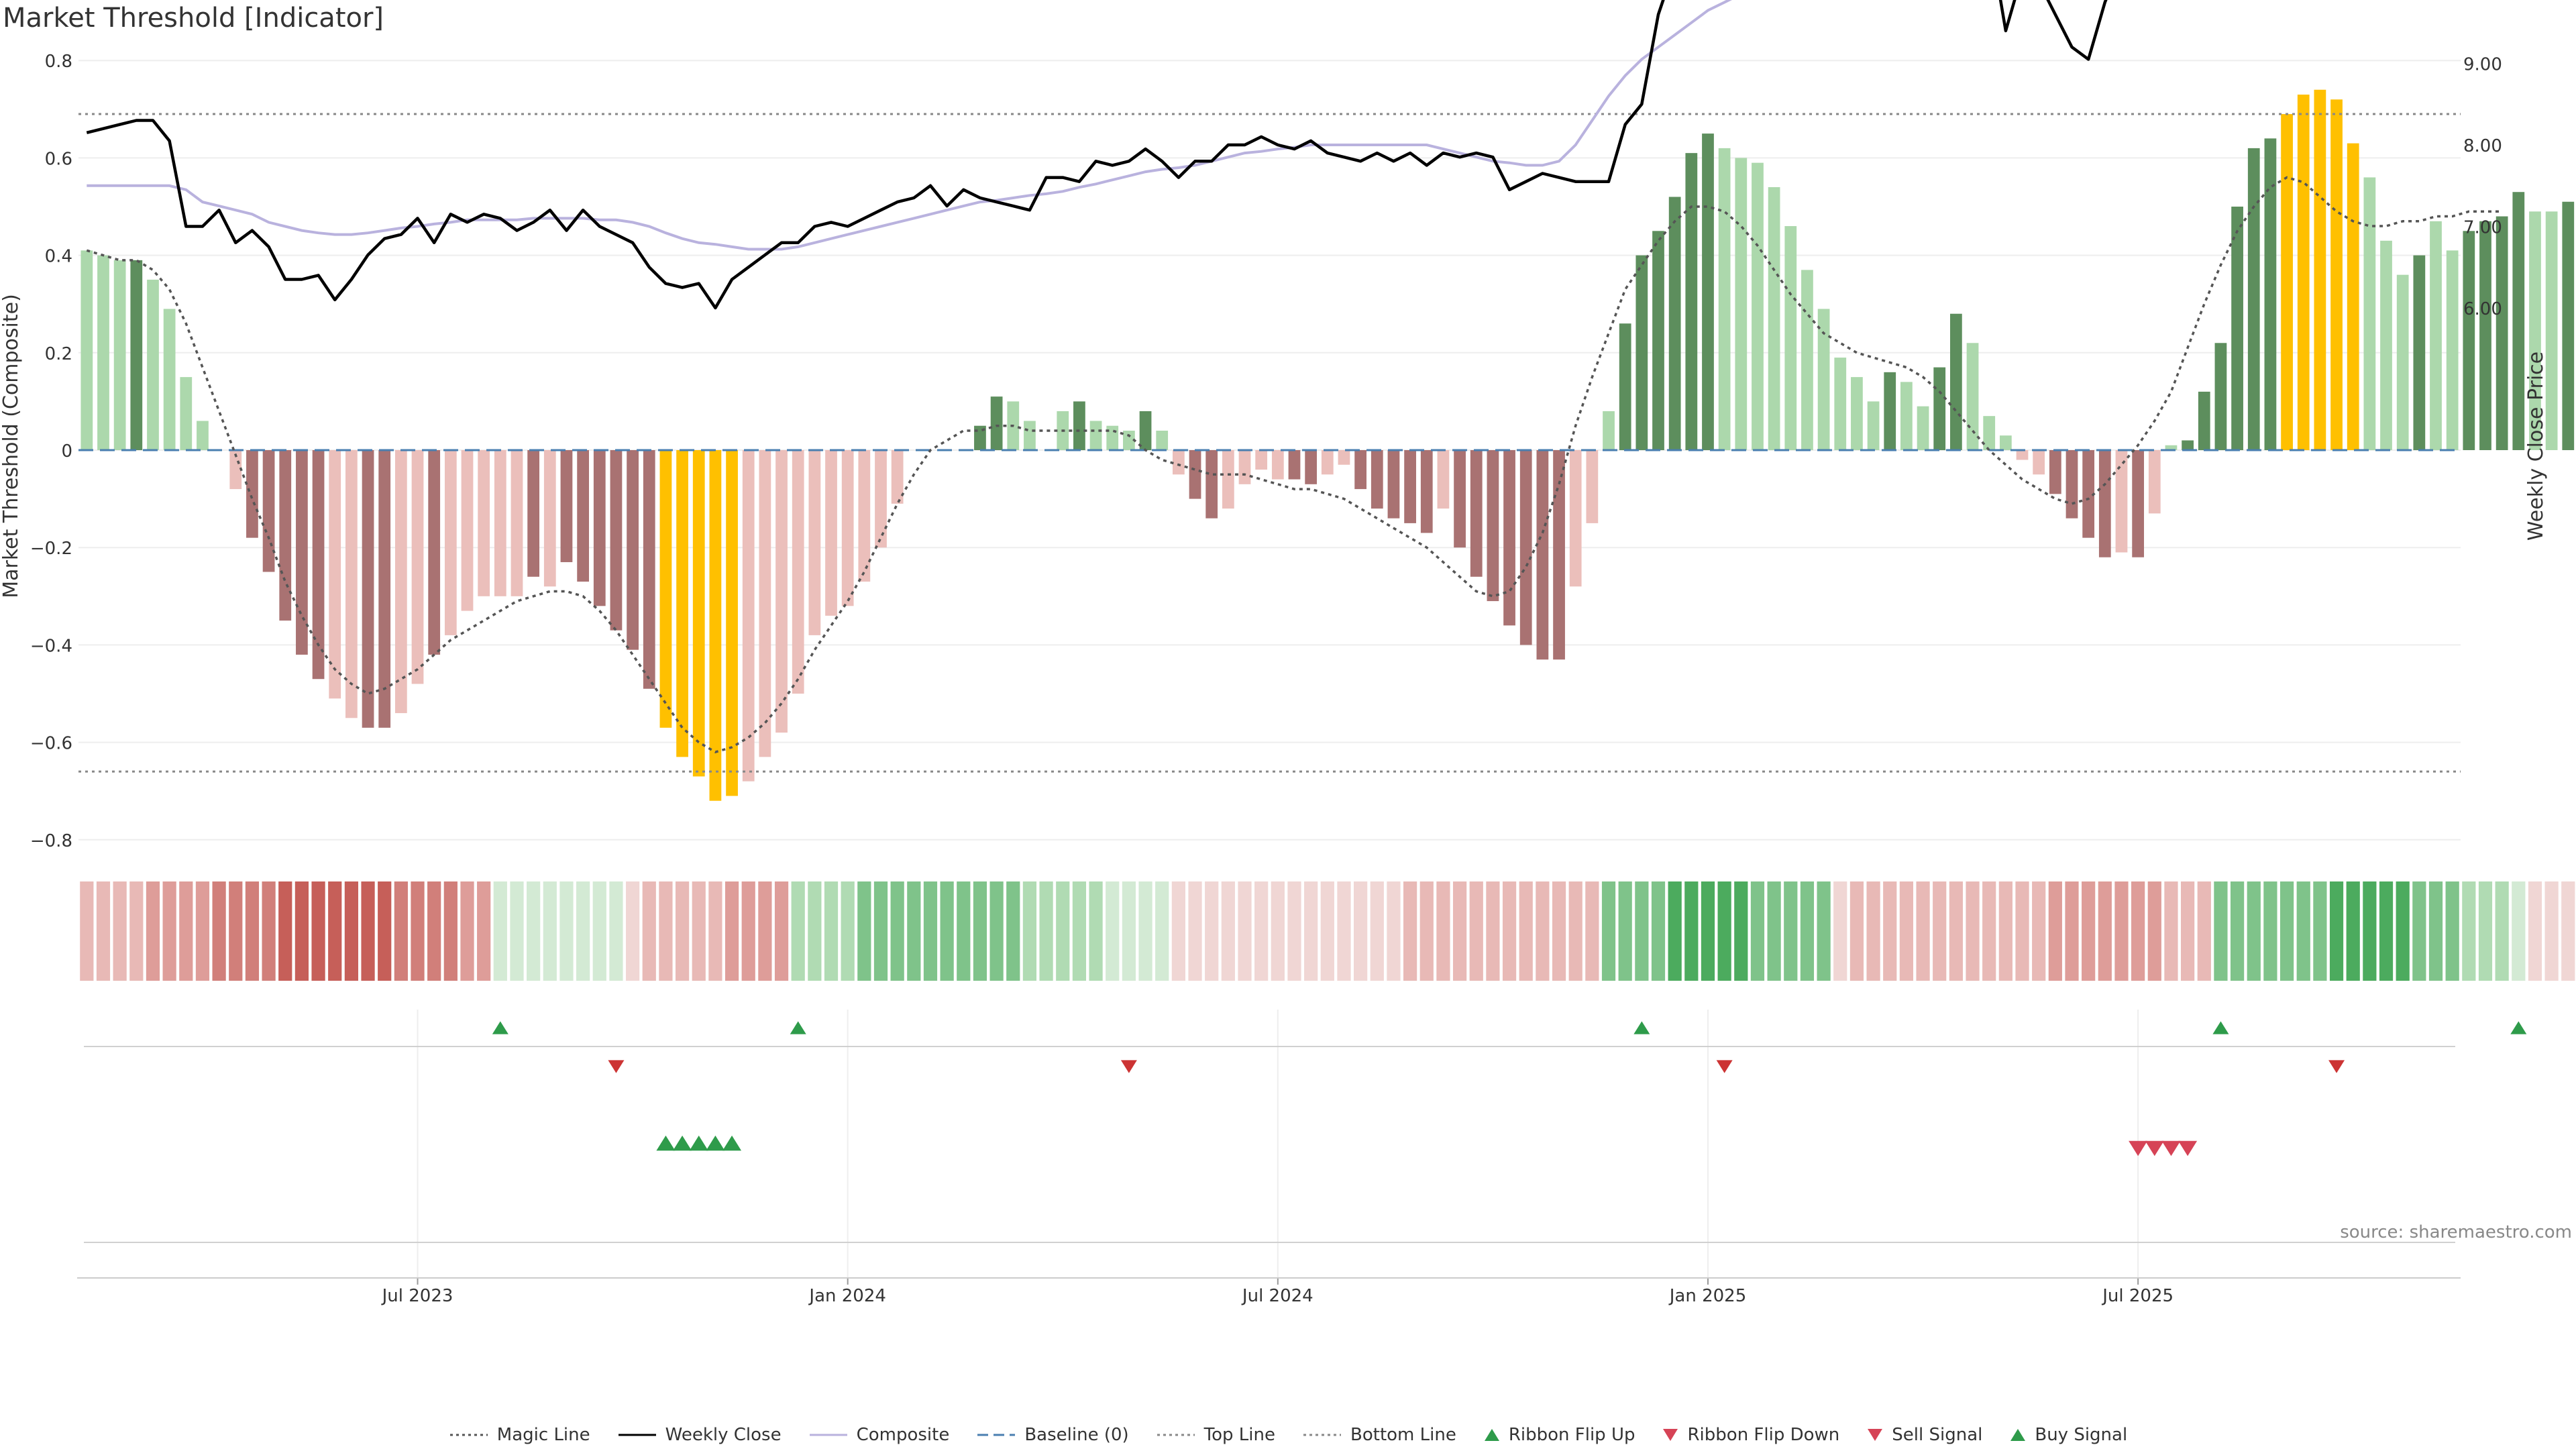 This screenshot has height=1449, width=2576. What do you see at coordinates (1571, 1435) in the screenshot?
I see `legend-label: Ribbon Flip Up` at bounding box center [1571, 1435].